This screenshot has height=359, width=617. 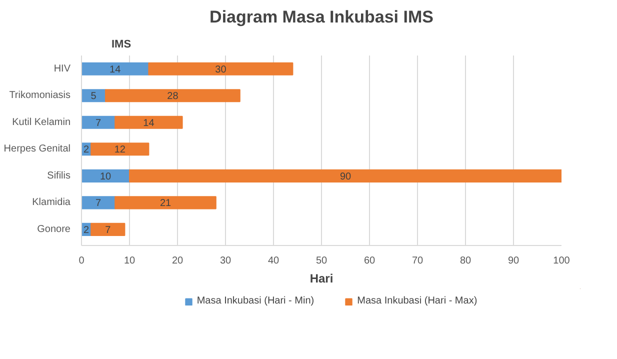 I want to click on data-label: 28, so click(x=173, y=96).